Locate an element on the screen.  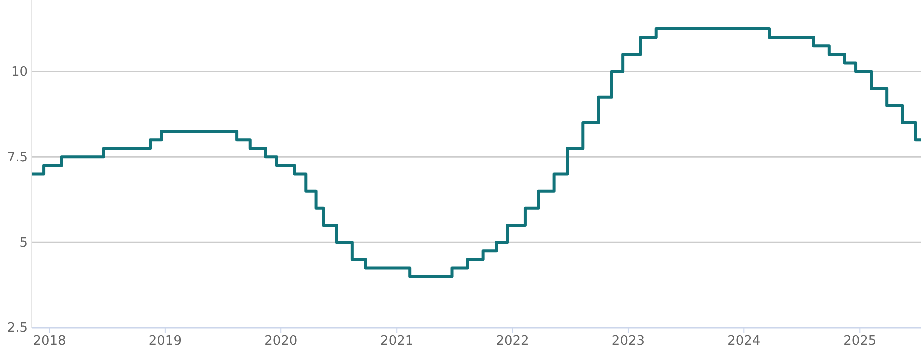
y-tick-label: 10 is located at coordinates (19, 72).